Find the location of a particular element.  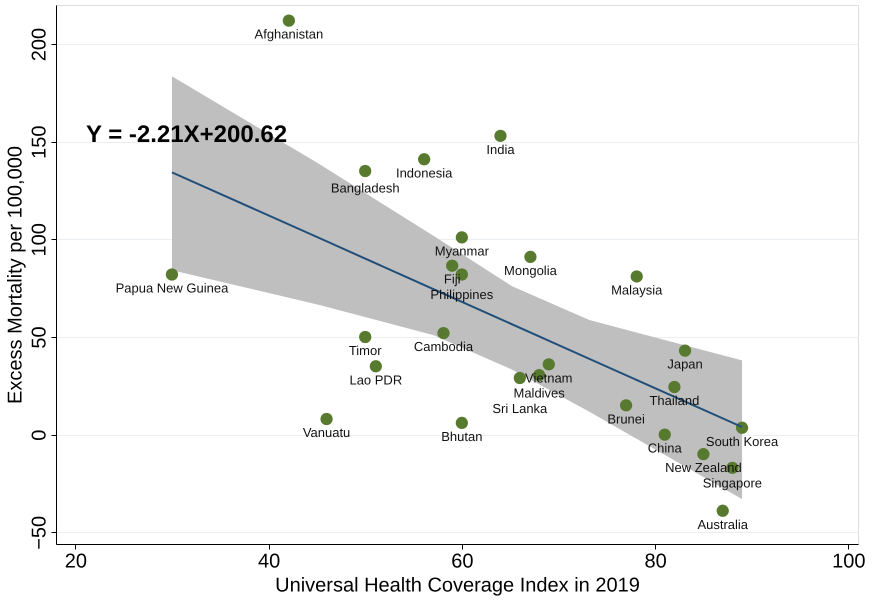

x-tick-label: 80 is located at coordinates (655, 561).